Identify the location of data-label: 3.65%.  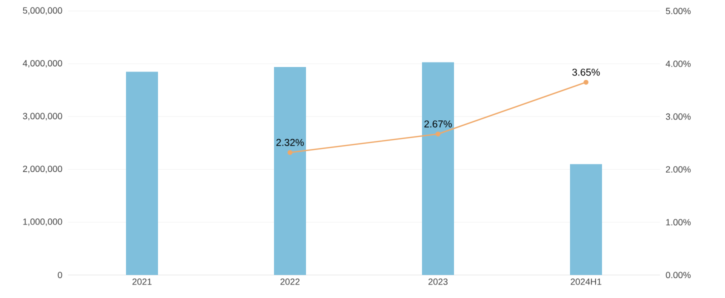
(586, 72).